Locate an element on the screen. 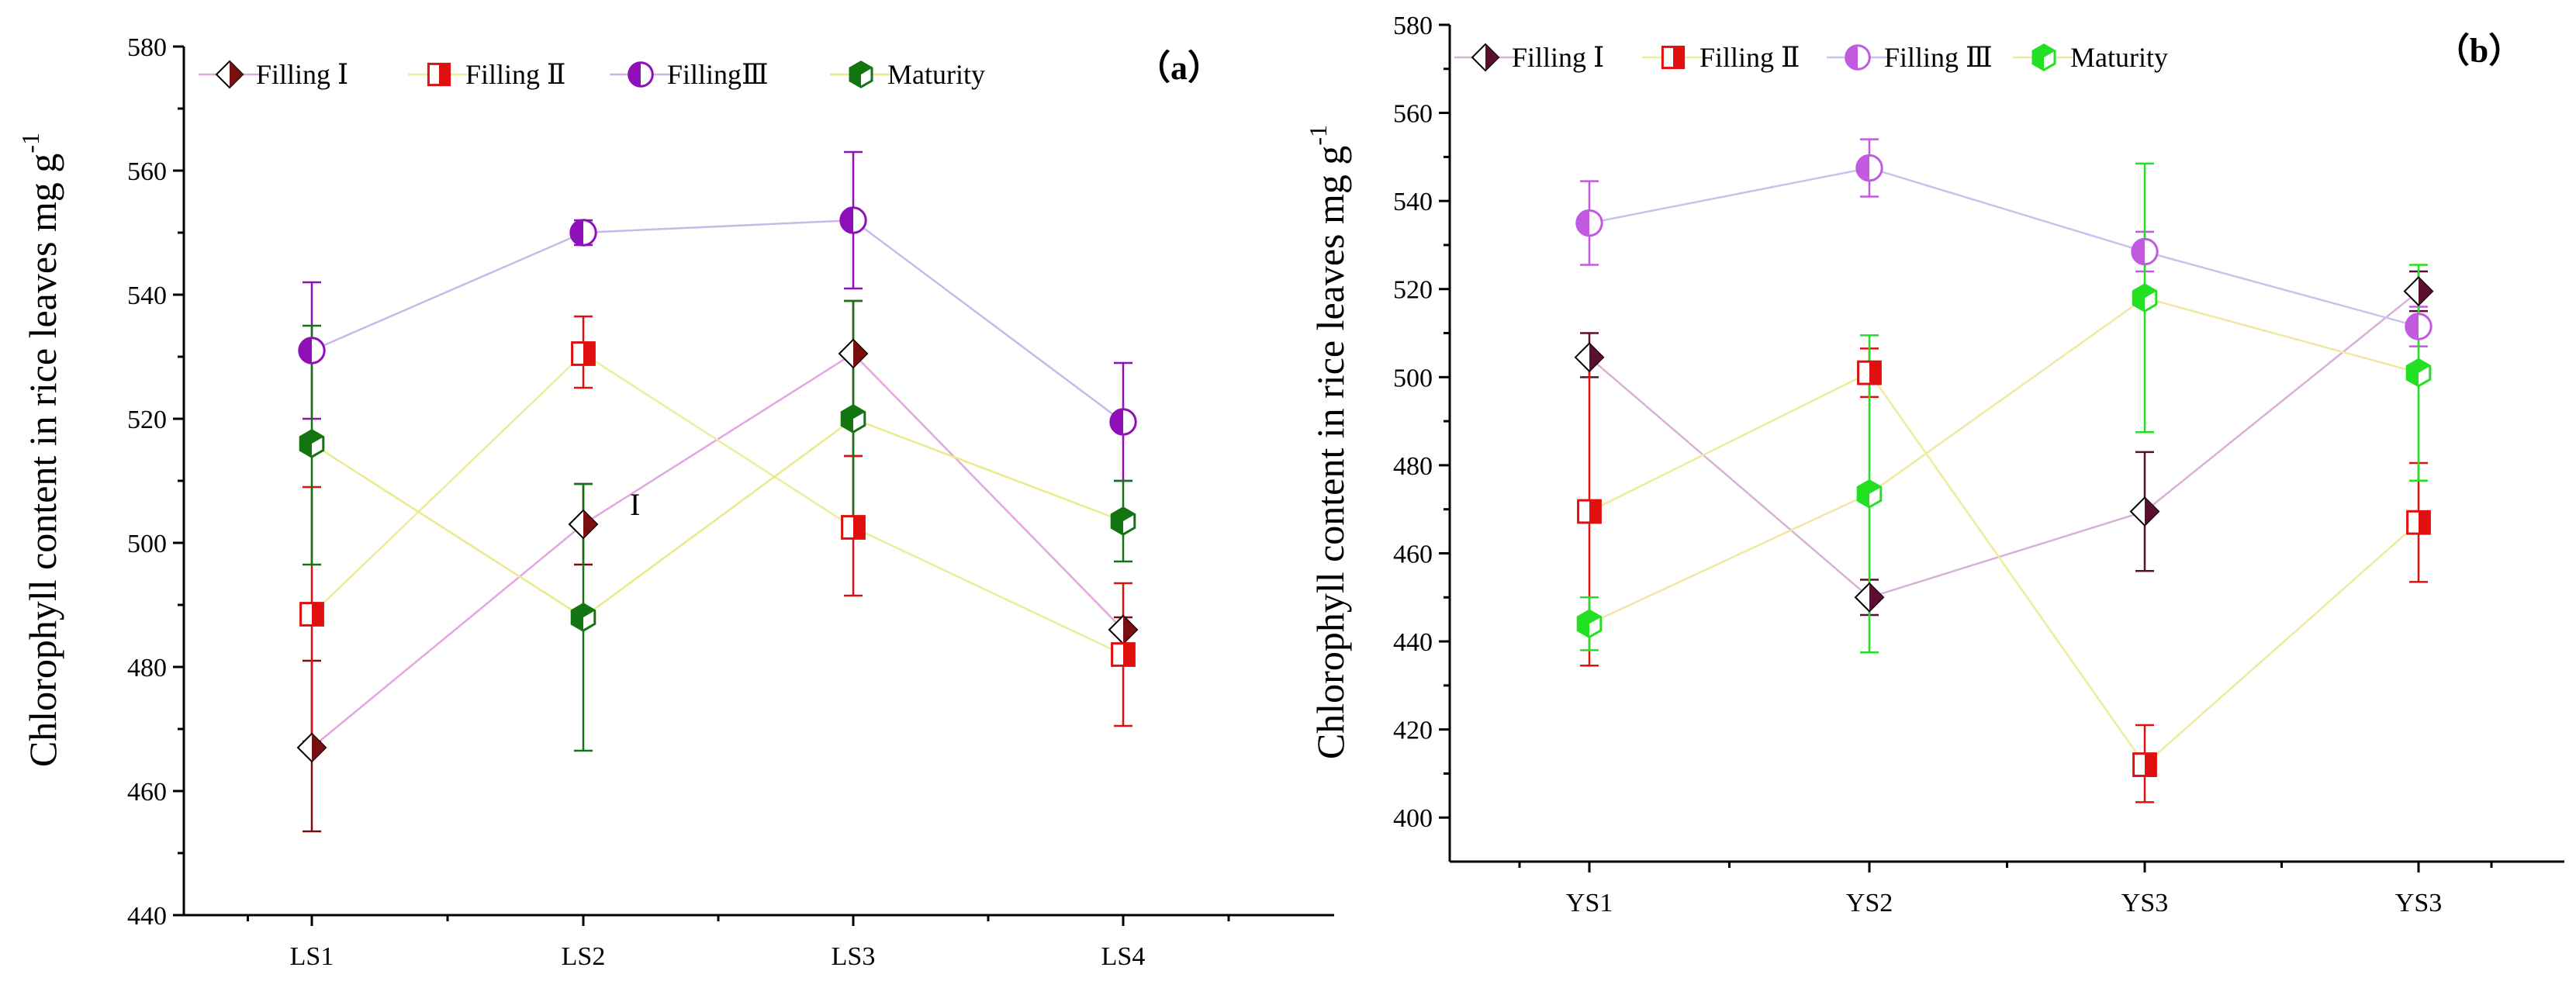 This screenshot has width=2576, height=995. x-tick-label: YS1 is located at coordinates (1589, 903).